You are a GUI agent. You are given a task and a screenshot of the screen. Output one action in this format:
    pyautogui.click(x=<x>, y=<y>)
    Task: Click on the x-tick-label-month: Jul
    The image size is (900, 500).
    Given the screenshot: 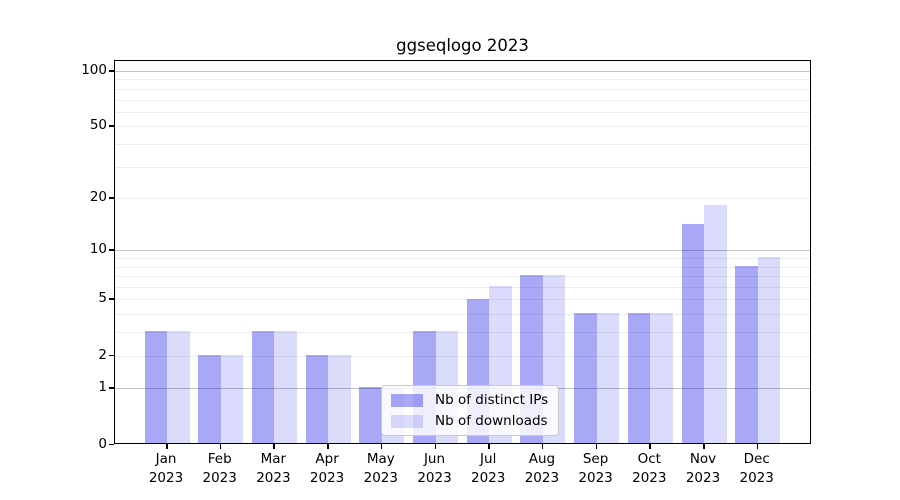 What is the action you would take?
    pyautogui.click(x=488, y=459)
    